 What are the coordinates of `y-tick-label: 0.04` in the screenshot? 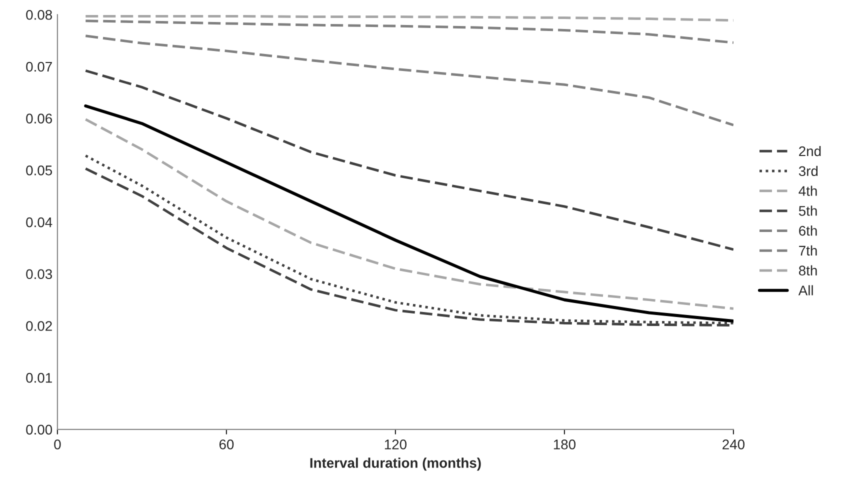 It's located at (39, 222).